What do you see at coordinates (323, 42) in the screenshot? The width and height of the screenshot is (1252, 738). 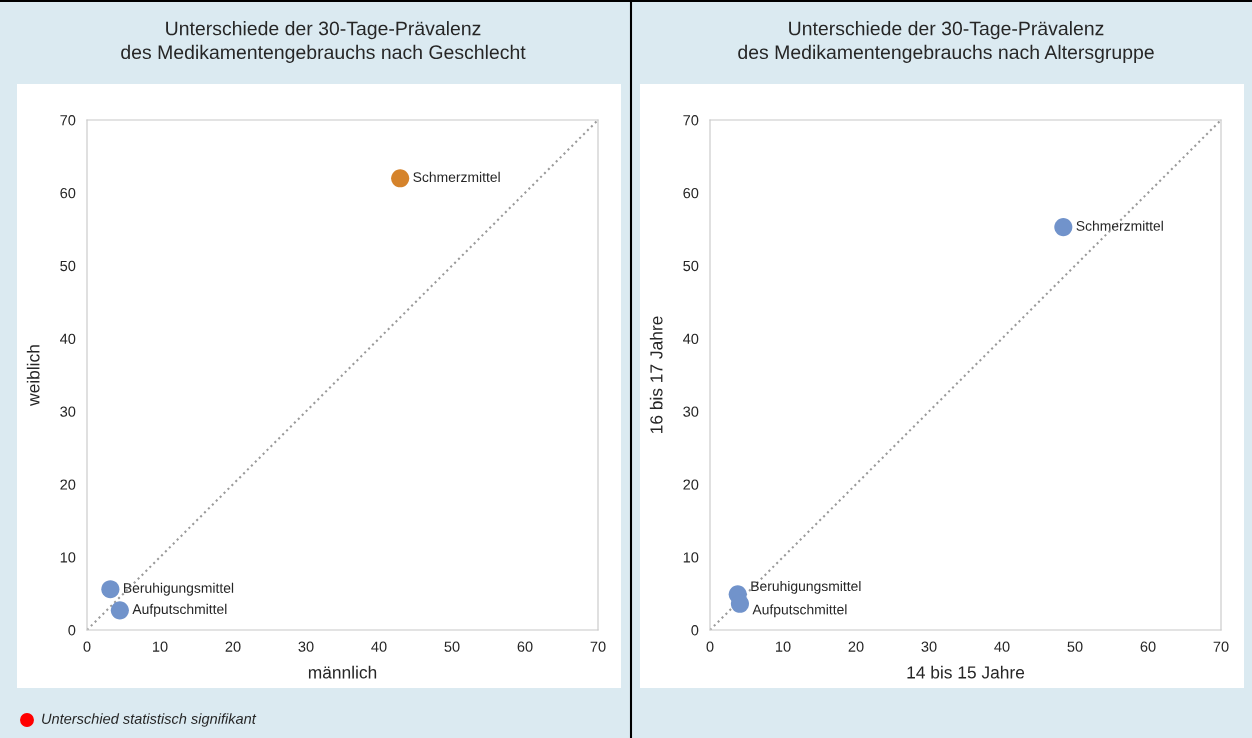 I see `chart-title: Unterschiede der 30-Tage-Prävalenz des Medikamentengebrauchs nach Geschlecht` at bounding box center [323, 42].